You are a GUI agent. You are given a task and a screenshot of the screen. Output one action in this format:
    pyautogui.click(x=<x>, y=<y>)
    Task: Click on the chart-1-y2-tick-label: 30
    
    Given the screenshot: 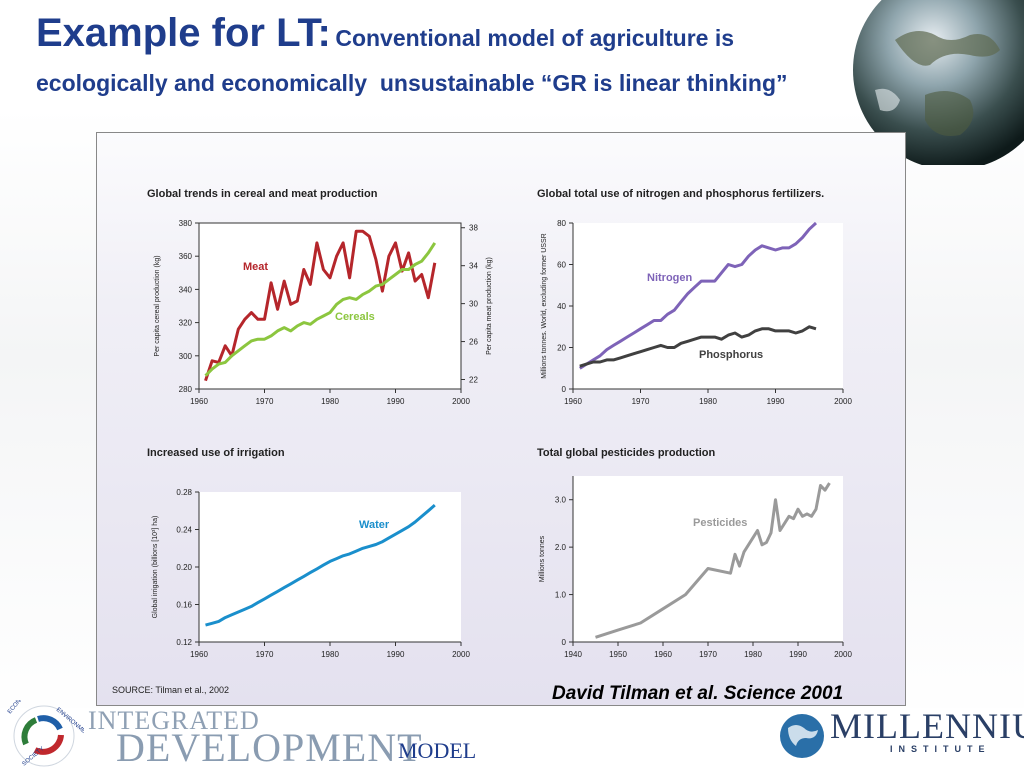 What is the action you would take?
    pyautogui.click(x=473, y=304)
    